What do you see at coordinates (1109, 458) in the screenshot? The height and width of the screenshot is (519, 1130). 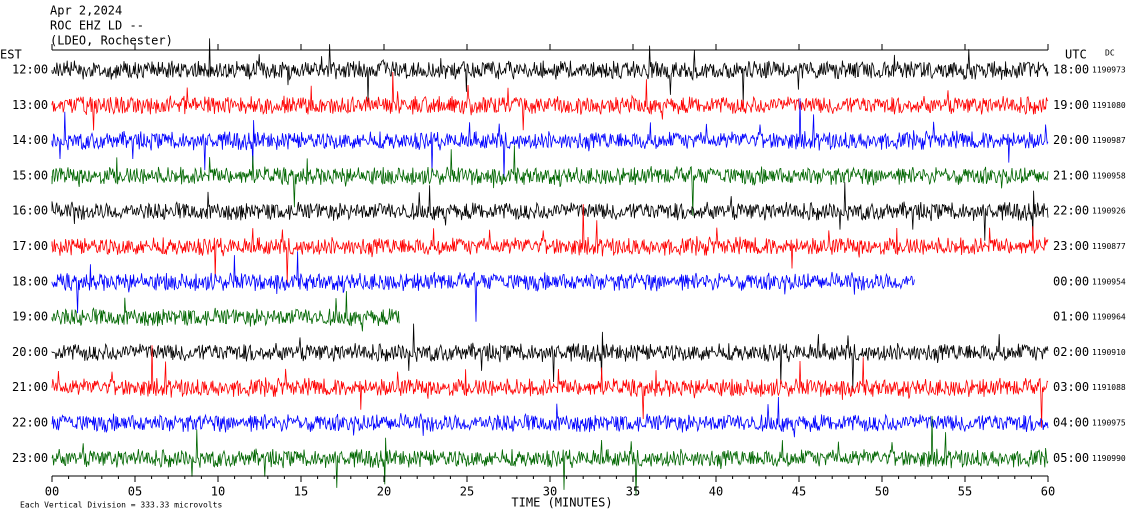 I see `count-label: 1190990` at bounding box center [1109, 458].